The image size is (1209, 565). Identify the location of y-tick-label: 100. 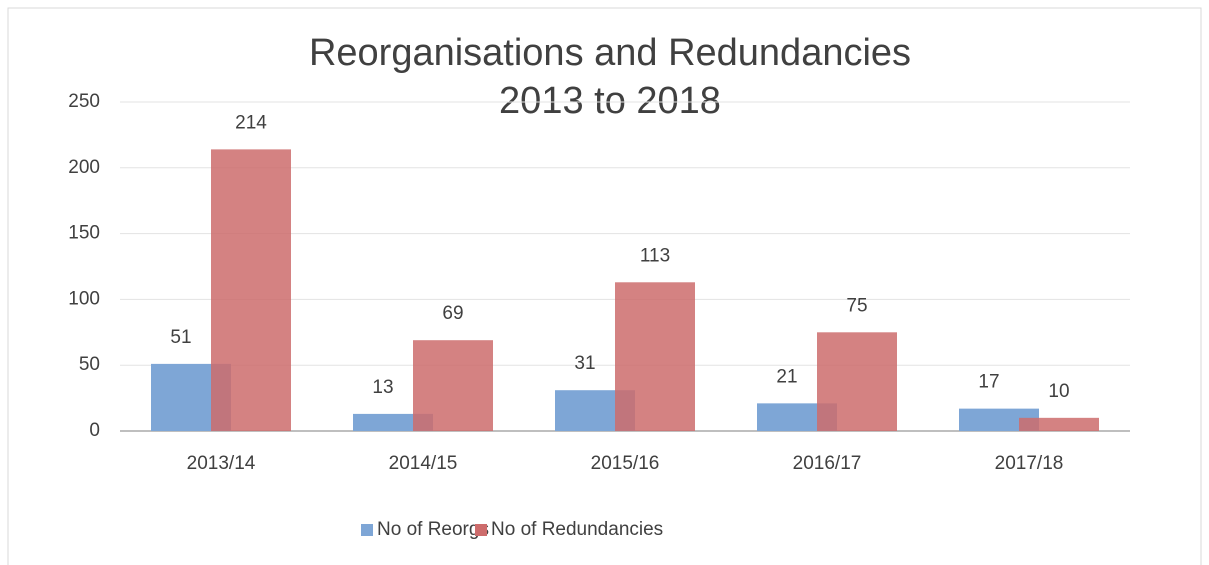
(84, 298).